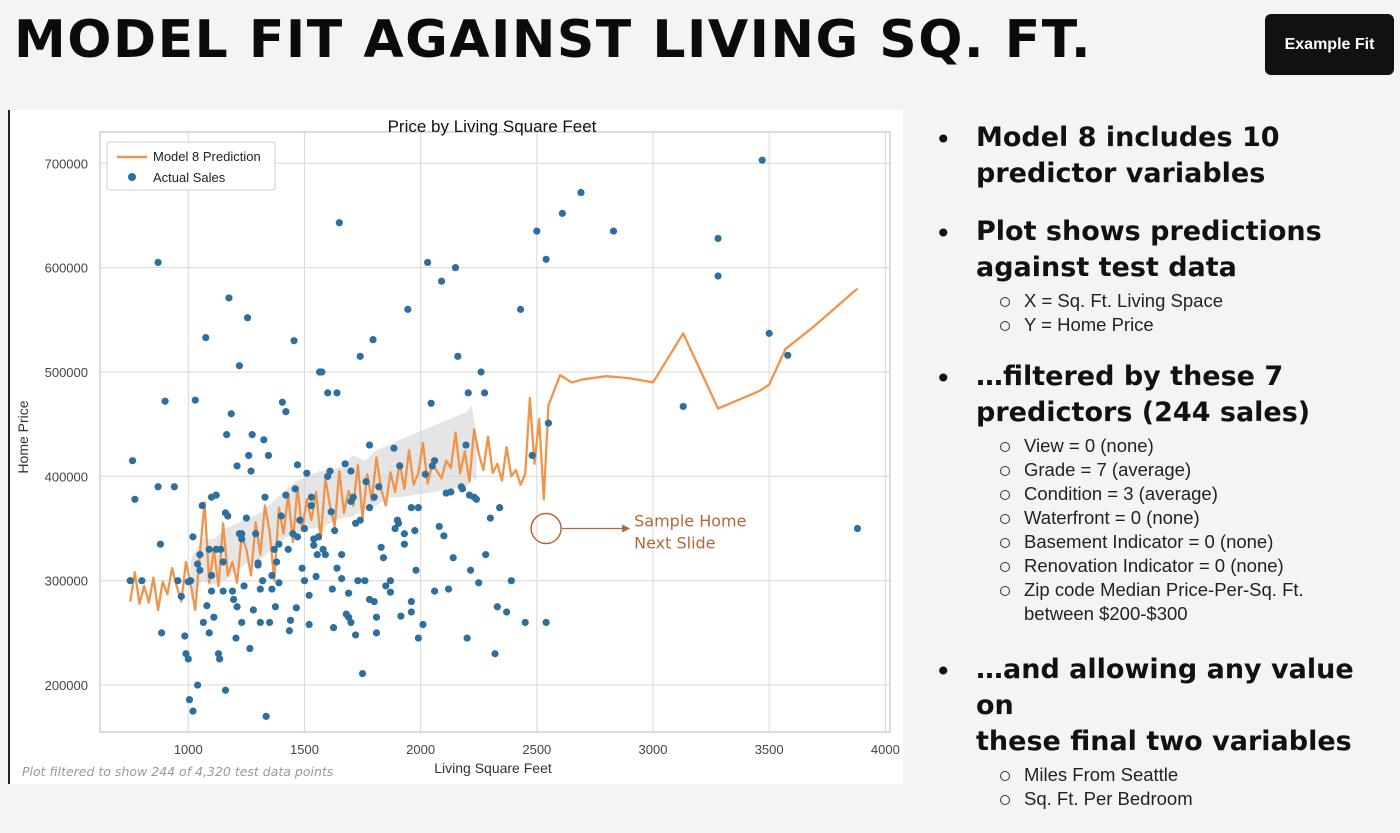  Describe the element at coordinates (1128, 137) in the screenshot. I see `bullet-heading-line: Model 8 includes 10` at that location.